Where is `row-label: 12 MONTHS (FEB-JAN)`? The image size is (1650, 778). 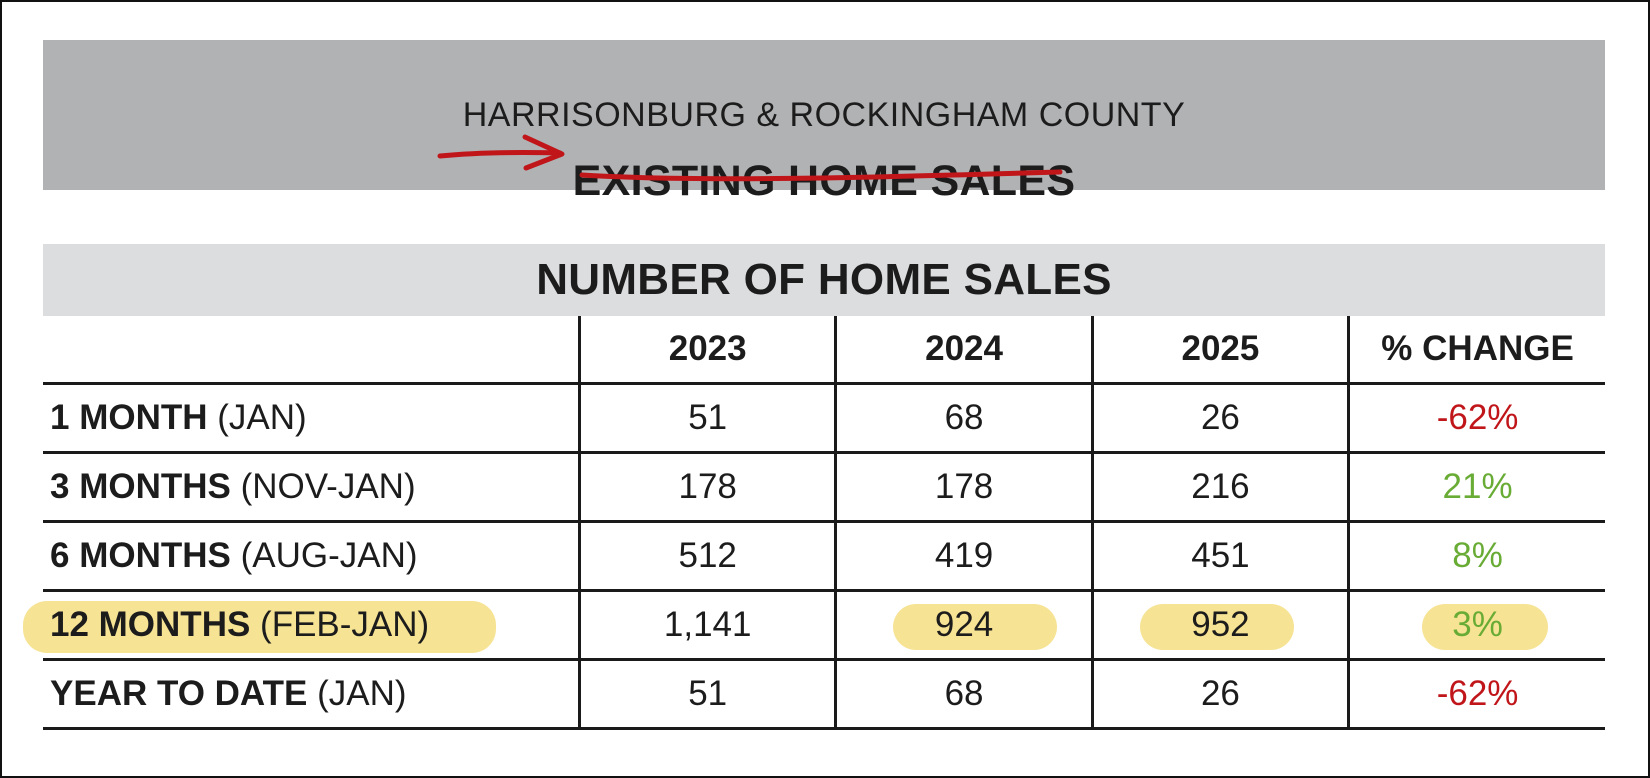 row-label: 12 MONTHS (FEB-JAN) is located at coordinates (301, 625).